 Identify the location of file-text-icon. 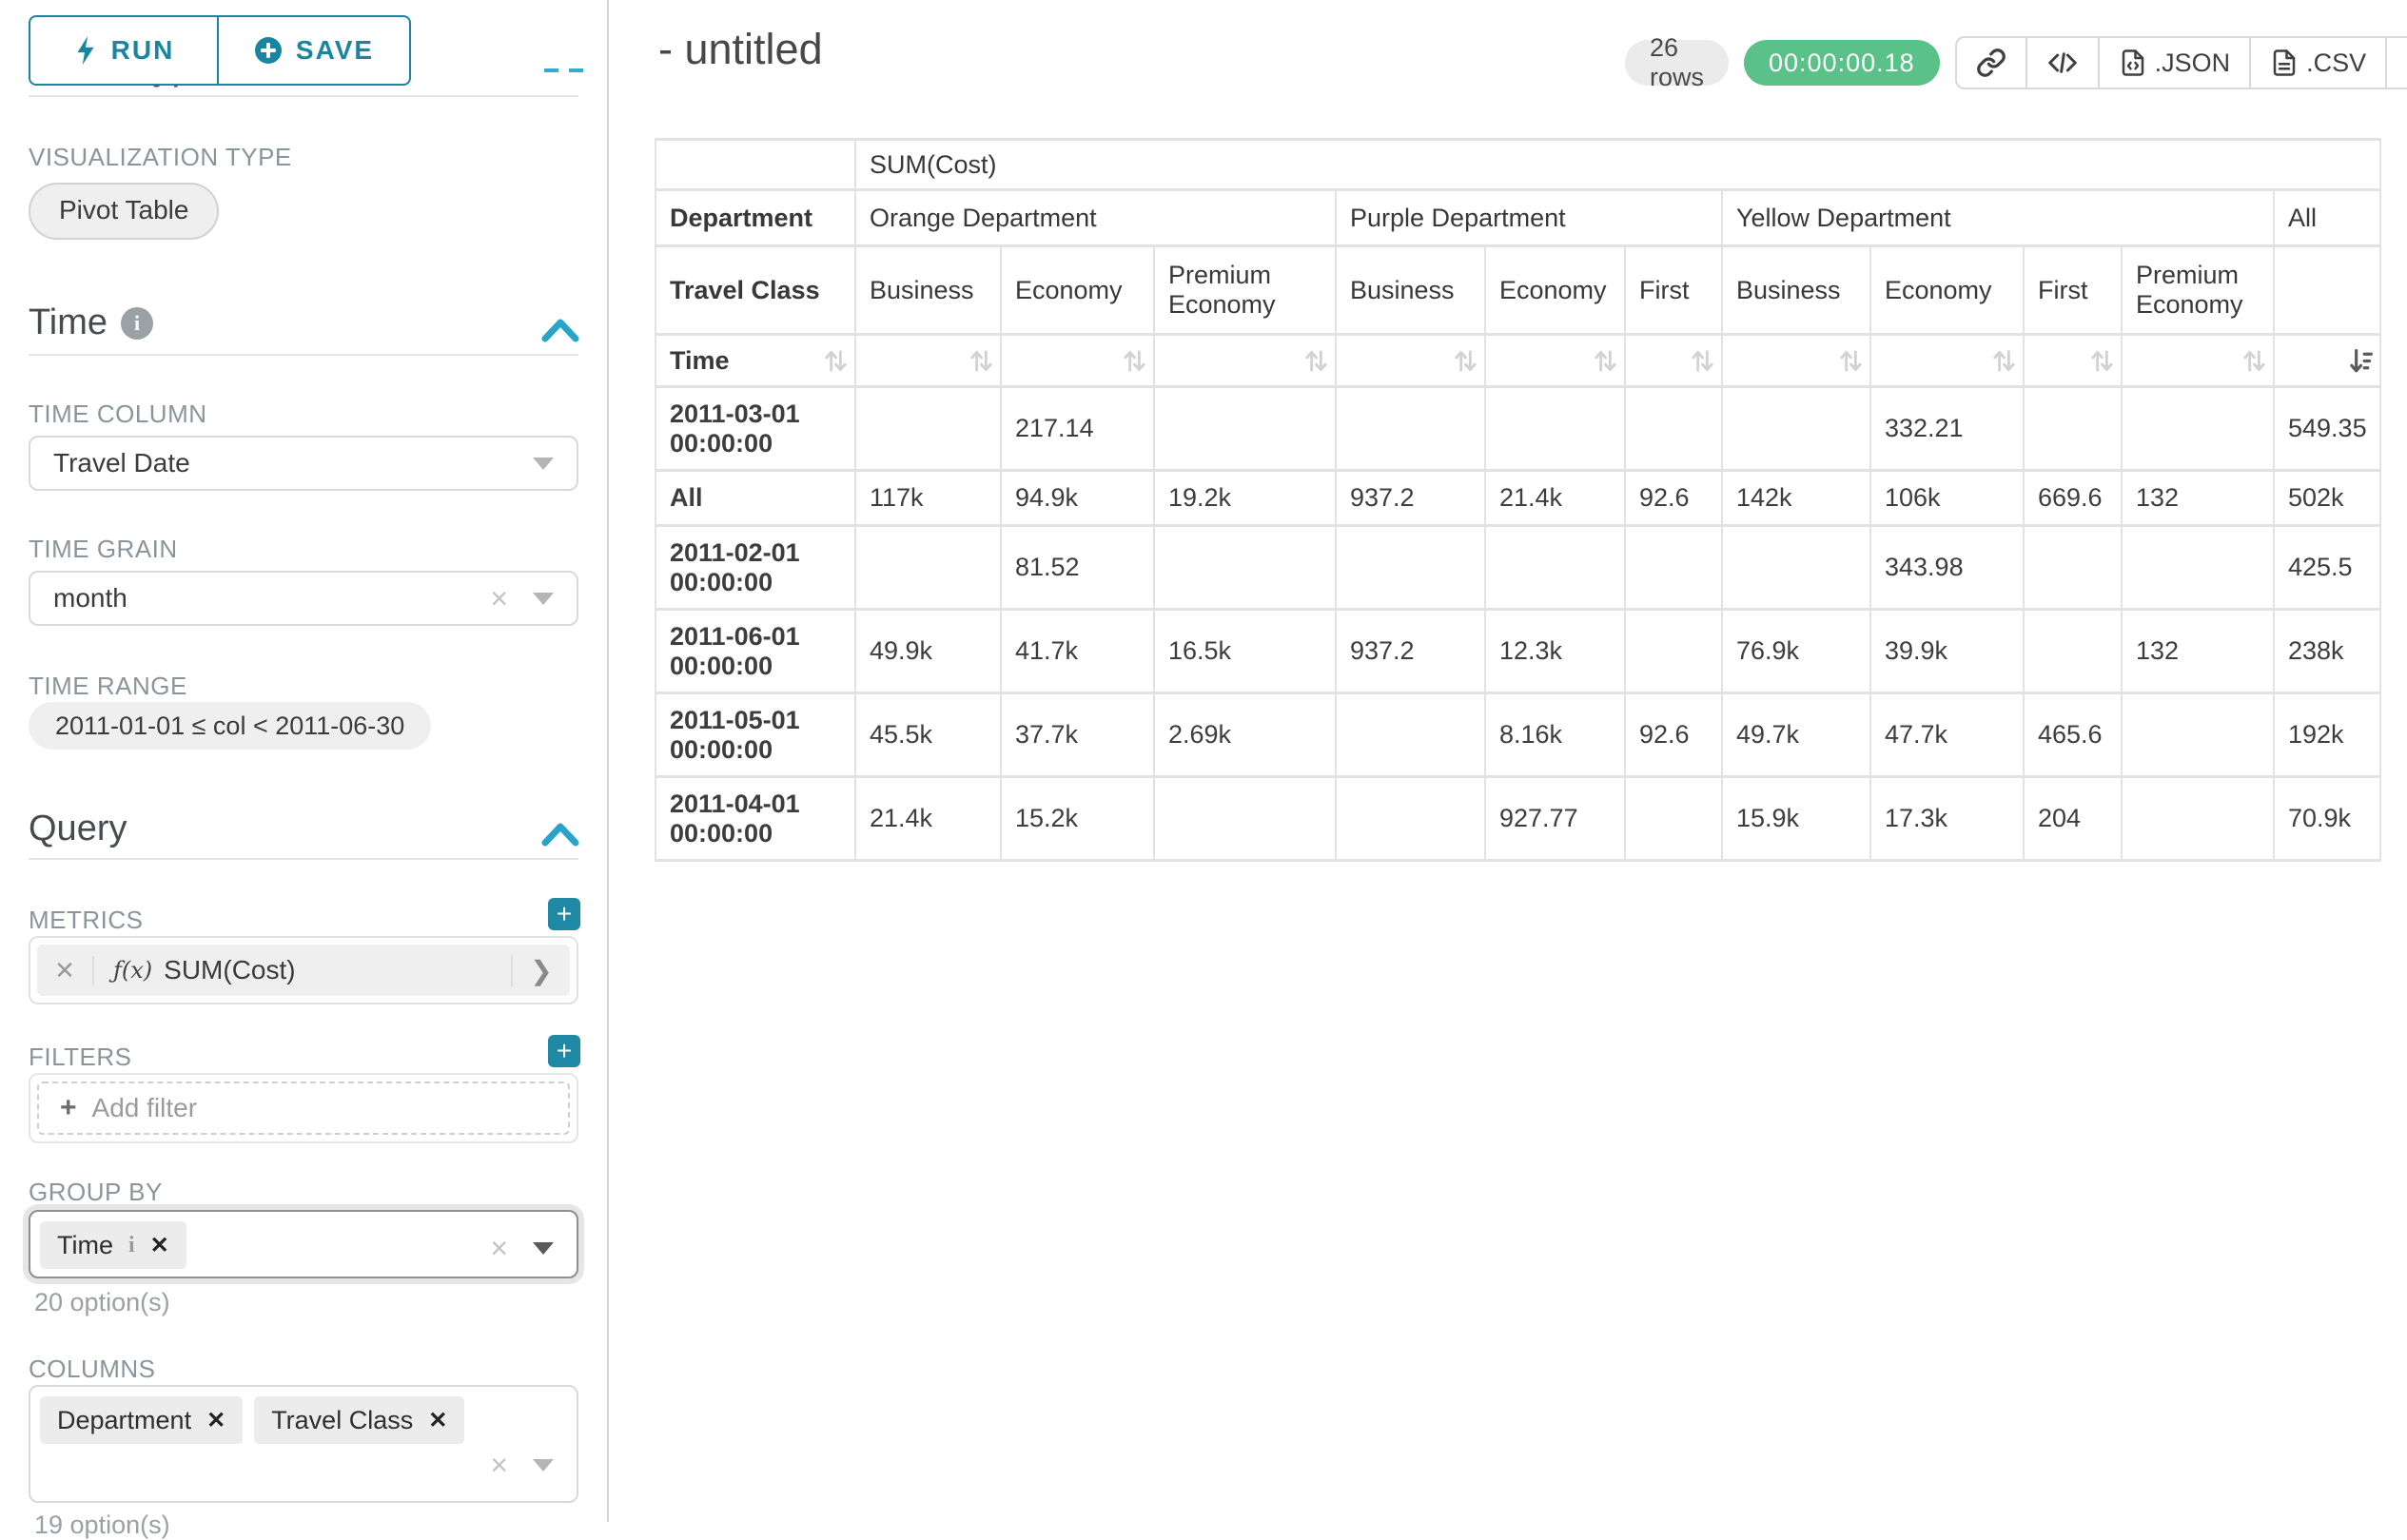
(2284, 63).